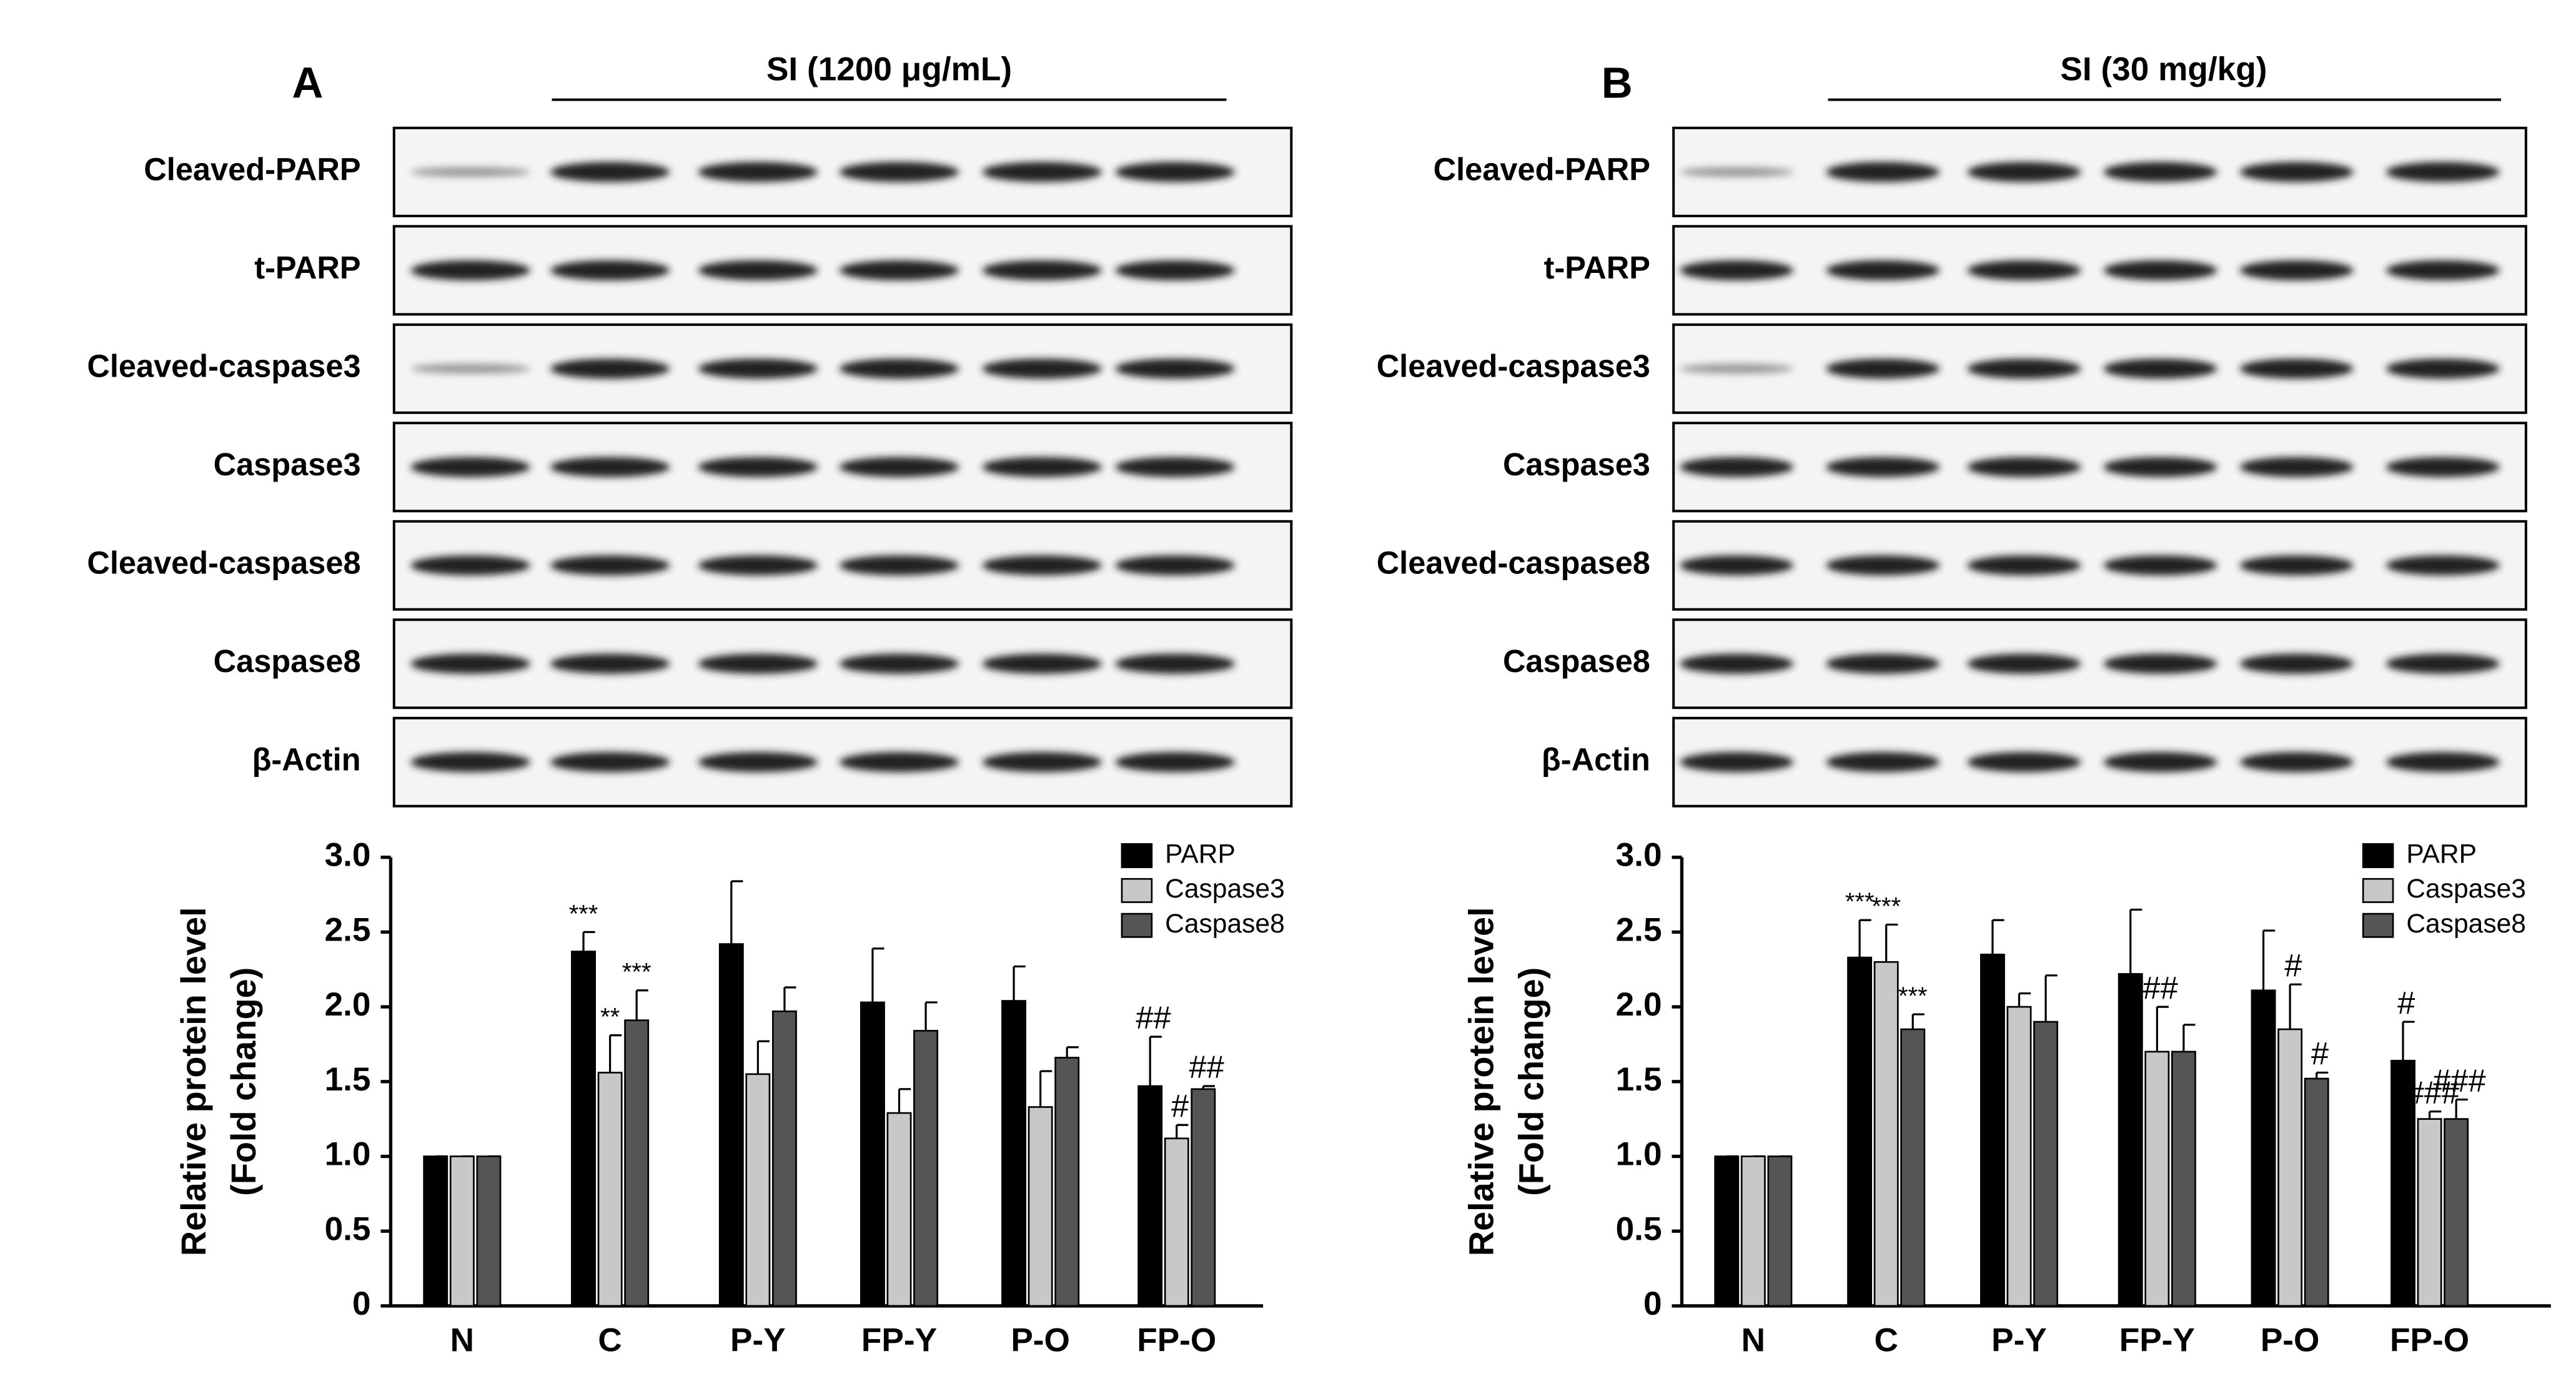 Image resolution: width=2576 pixels, height=1379 pixels. What do you see at coordinates (223, 563) in the screenshot?
I see `blot-label: Cleaved-caspase8` at bounding box center [223, 563].